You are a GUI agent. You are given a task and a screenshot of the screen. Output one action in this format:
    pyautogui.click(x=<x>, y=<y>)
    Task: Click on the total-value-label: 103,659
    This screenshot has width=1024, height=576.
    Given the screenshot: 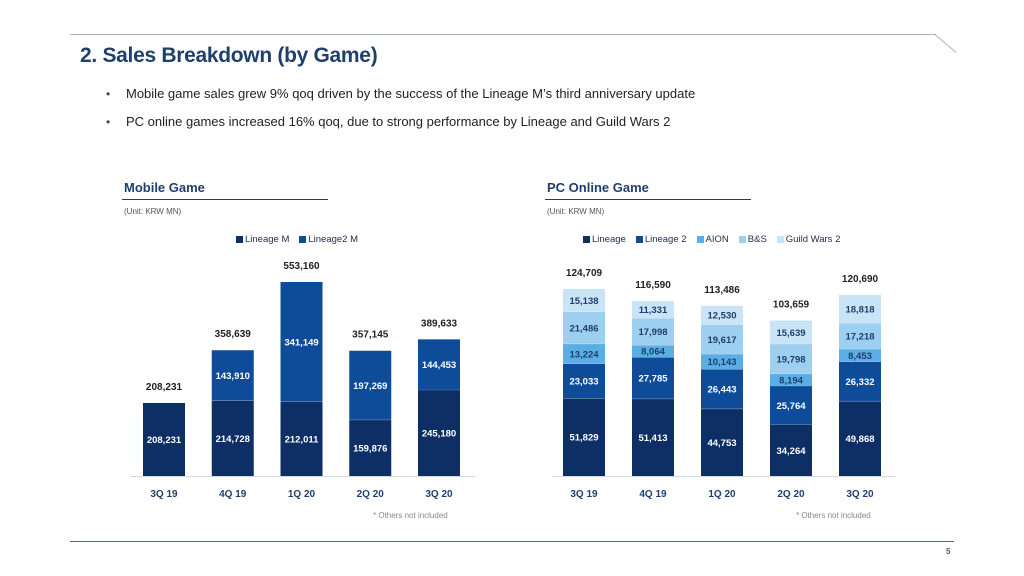 What is the action you would take?
    pyautogui.click(x=791, y=305)
    